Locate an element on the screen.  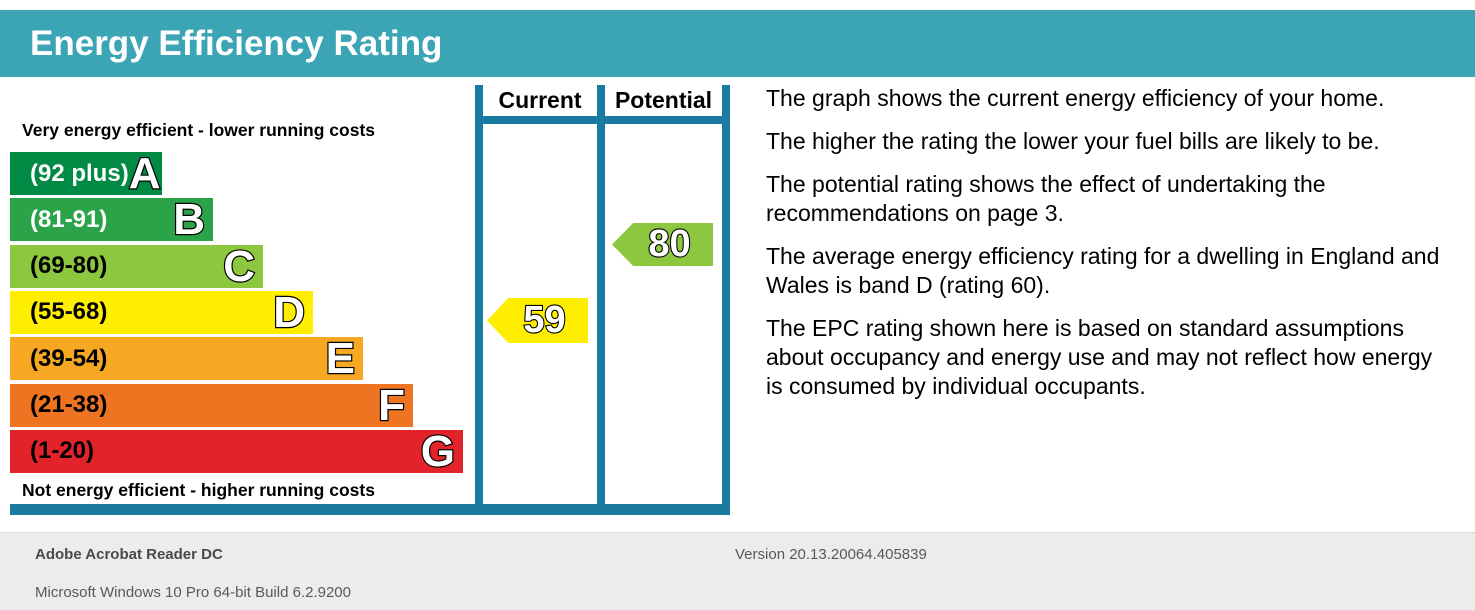
band-range-label: (1-20) is located at coordinates (62, 451).